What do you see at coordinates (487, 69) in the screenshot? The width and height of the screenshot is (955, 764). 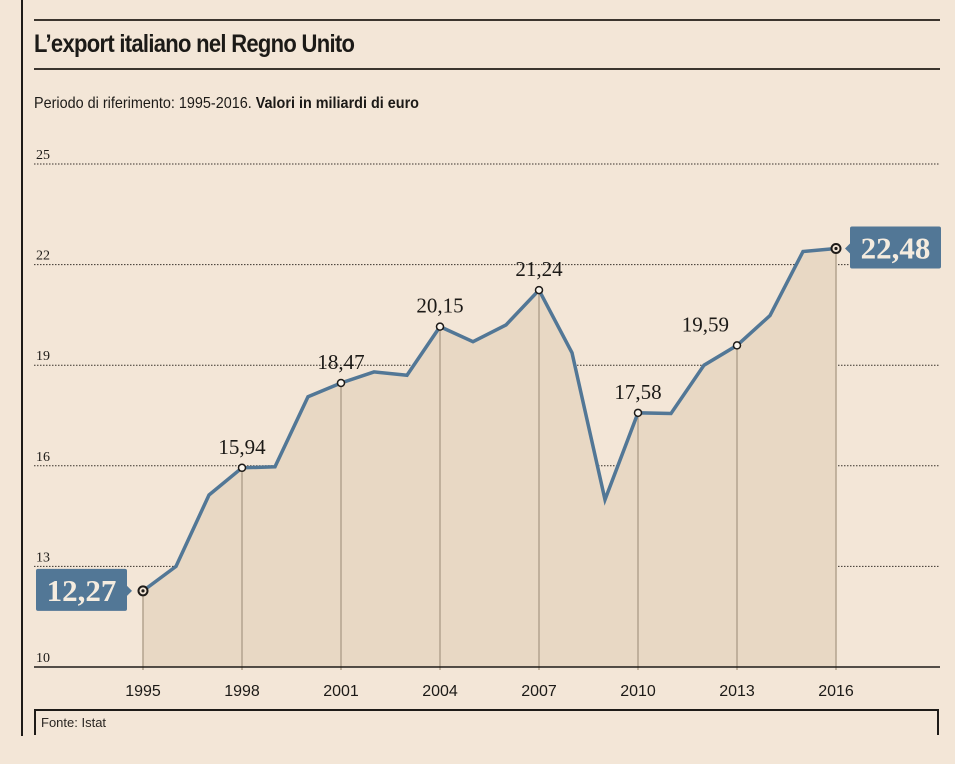 I see `title-rule` at bounding box center [487, 69].